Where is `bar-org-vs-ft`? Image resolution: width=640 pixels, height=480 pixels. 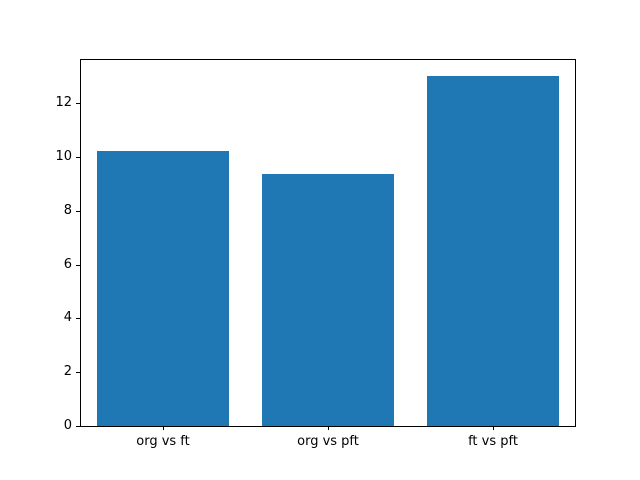 bar-org-vs-ft is located at coordinates (163, 288).